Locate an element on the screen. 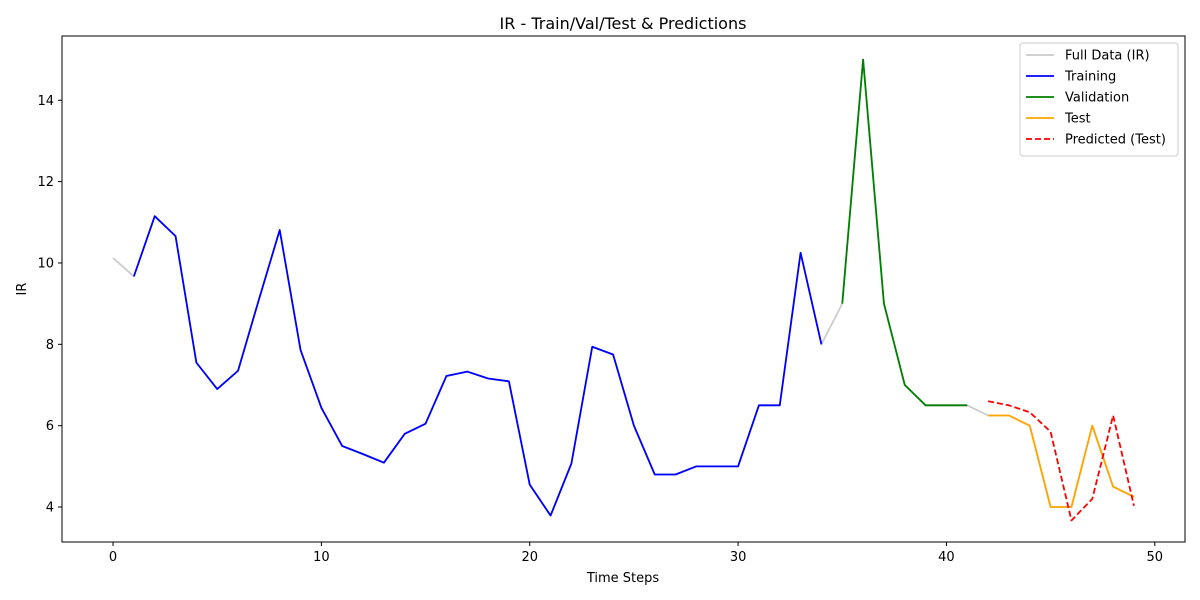 Image resolution: width=1200 pixels, height=600 pixels. series-line-predicted-test is located at coordinates (1061, 461).